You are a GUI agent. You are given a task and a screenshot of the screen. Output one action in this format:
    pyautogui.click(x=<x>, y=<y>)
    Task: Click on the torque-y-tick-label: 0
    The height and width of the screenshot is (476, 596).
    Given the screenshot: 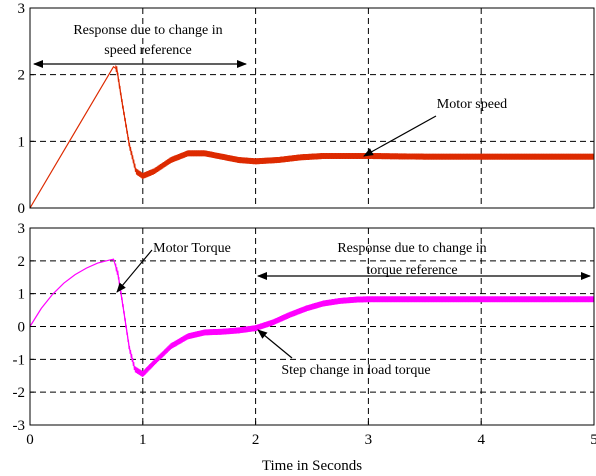 What is the action you would take?
    pyautogui.click(x=22, y=328)
    